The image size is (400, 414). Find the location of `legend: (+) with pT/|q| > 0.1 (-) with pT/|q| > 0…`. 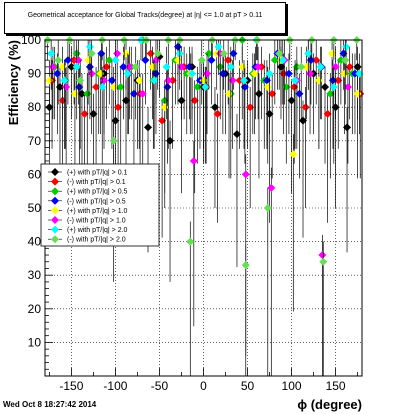

legend: (+) with pT/|q| > 0.1 (-) with pT/|q| > 0… is located at coordinates (100, 205).